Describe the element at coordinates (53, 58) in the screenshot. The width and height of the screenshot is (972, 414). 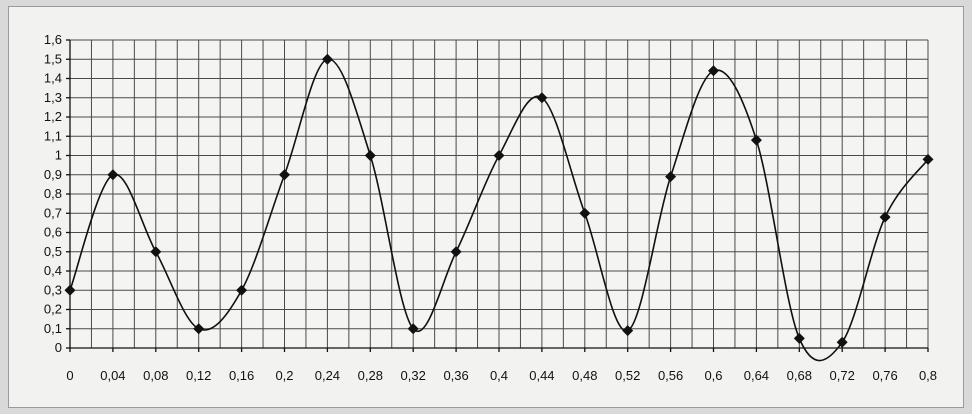
I see `y-tick-label: 1,5` at that location.